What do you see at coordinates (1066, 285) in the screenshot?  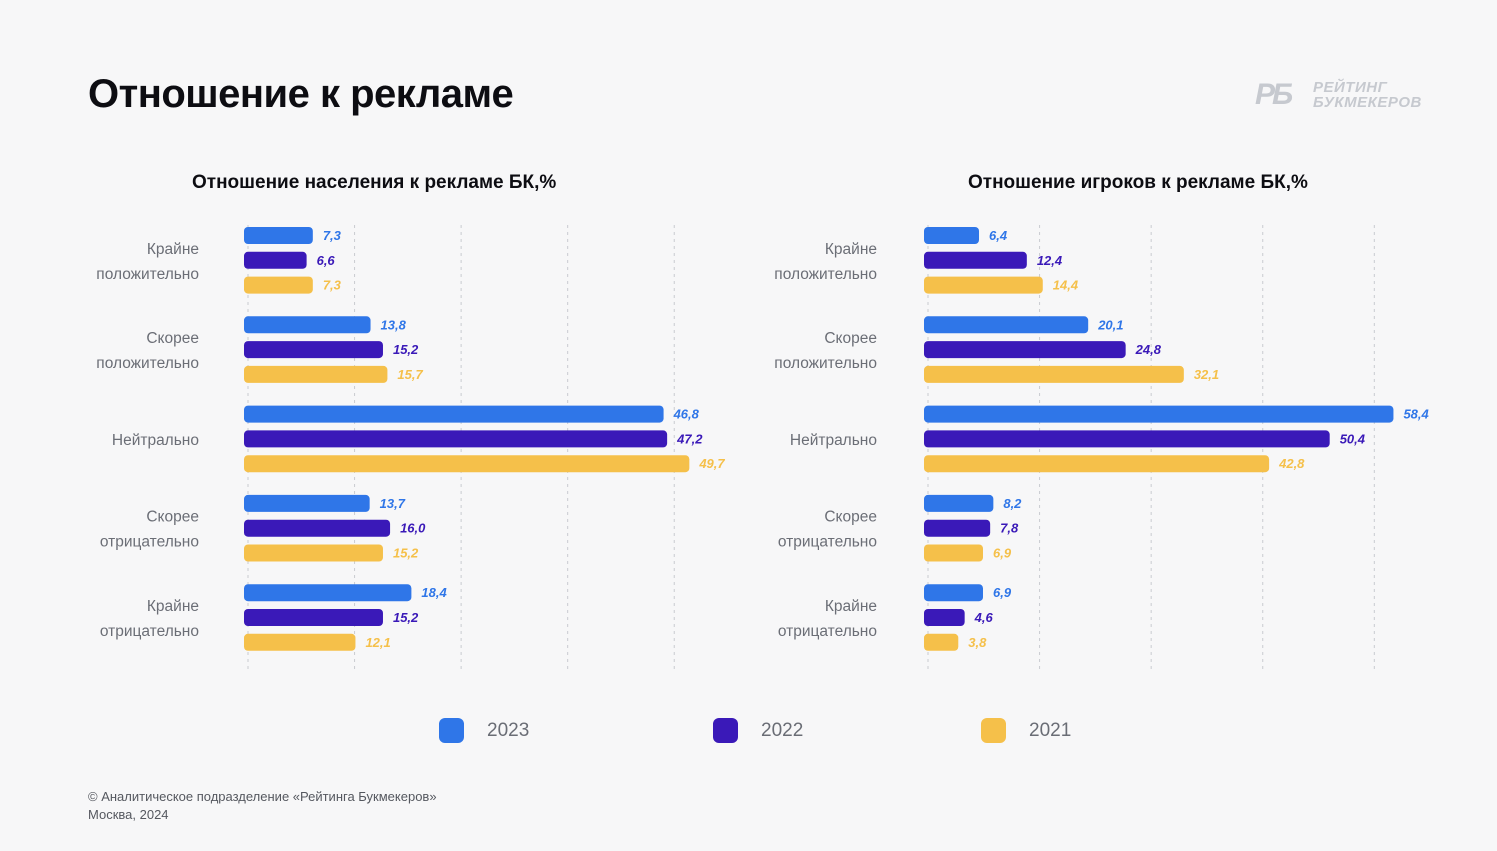 I see `data-label-2021: 14,4` at bounding box center [1066, 285].